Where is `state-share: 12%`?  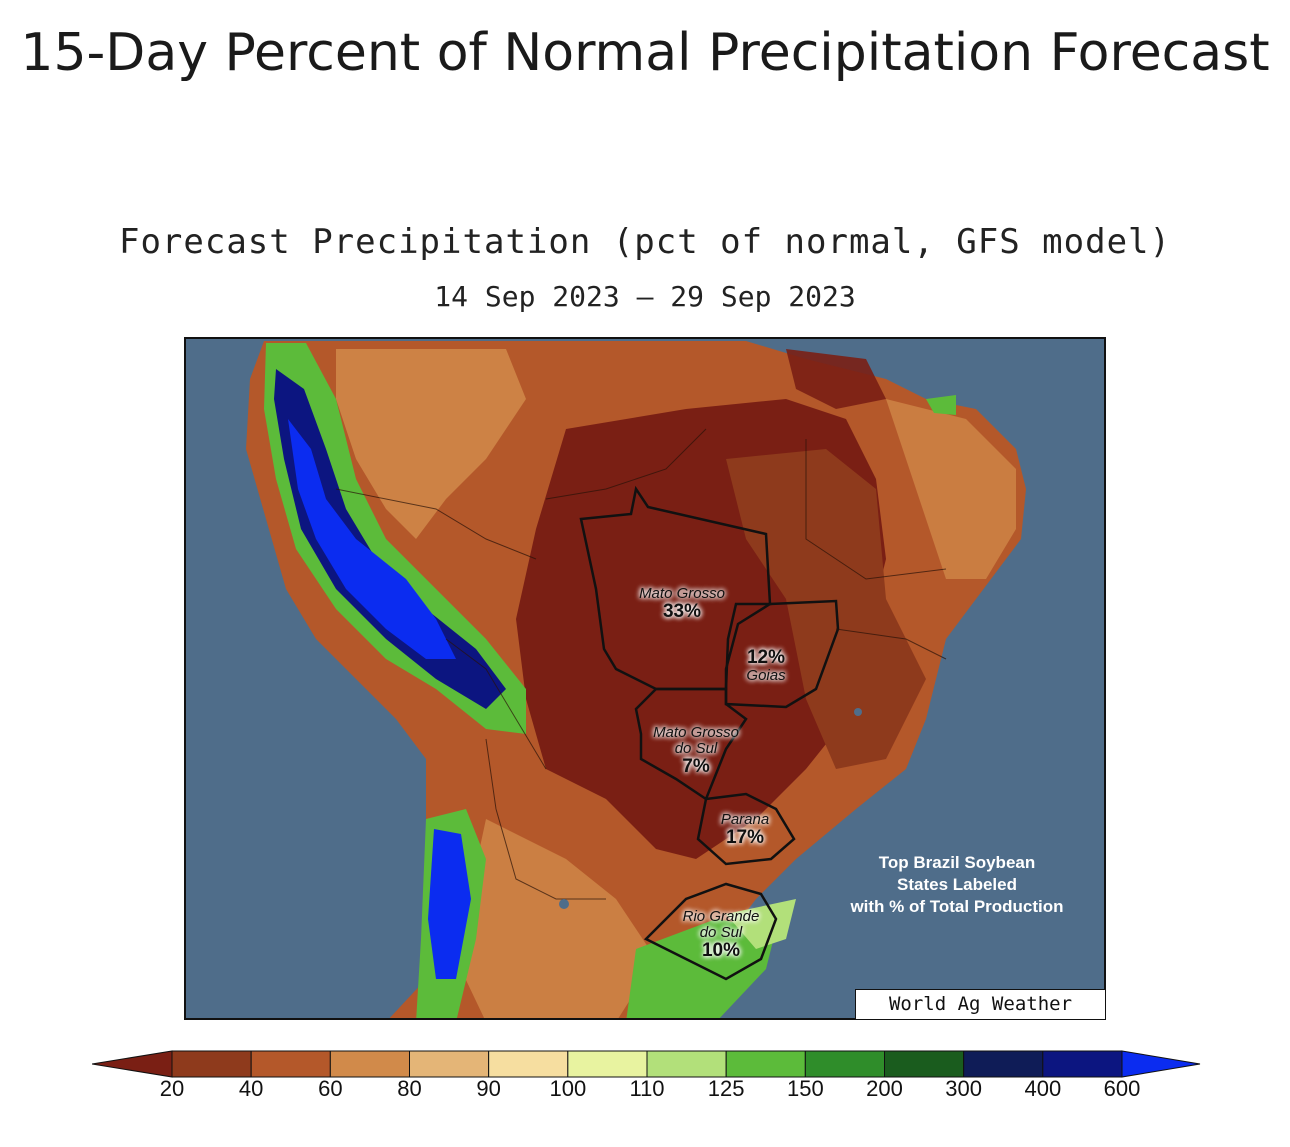
state-share: 12% is located at coordinates (766, 657).